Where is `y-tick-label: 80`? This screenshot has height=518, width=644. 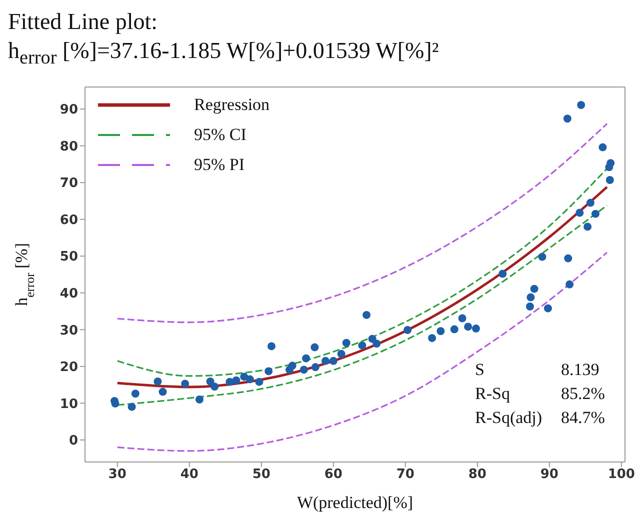
y-tick-label: 80 is located at coordinates (69, 146).